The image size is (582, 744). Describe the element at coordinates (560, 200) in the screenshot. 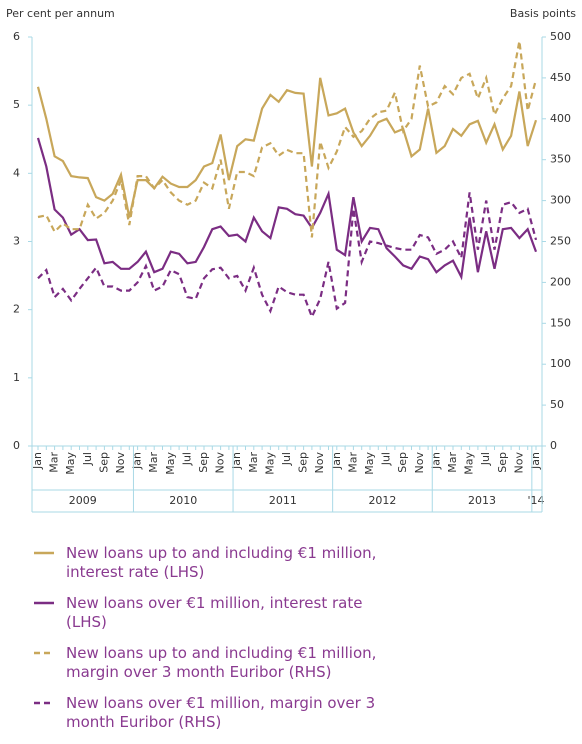

I see `y2-tick-label: 300` at that location.